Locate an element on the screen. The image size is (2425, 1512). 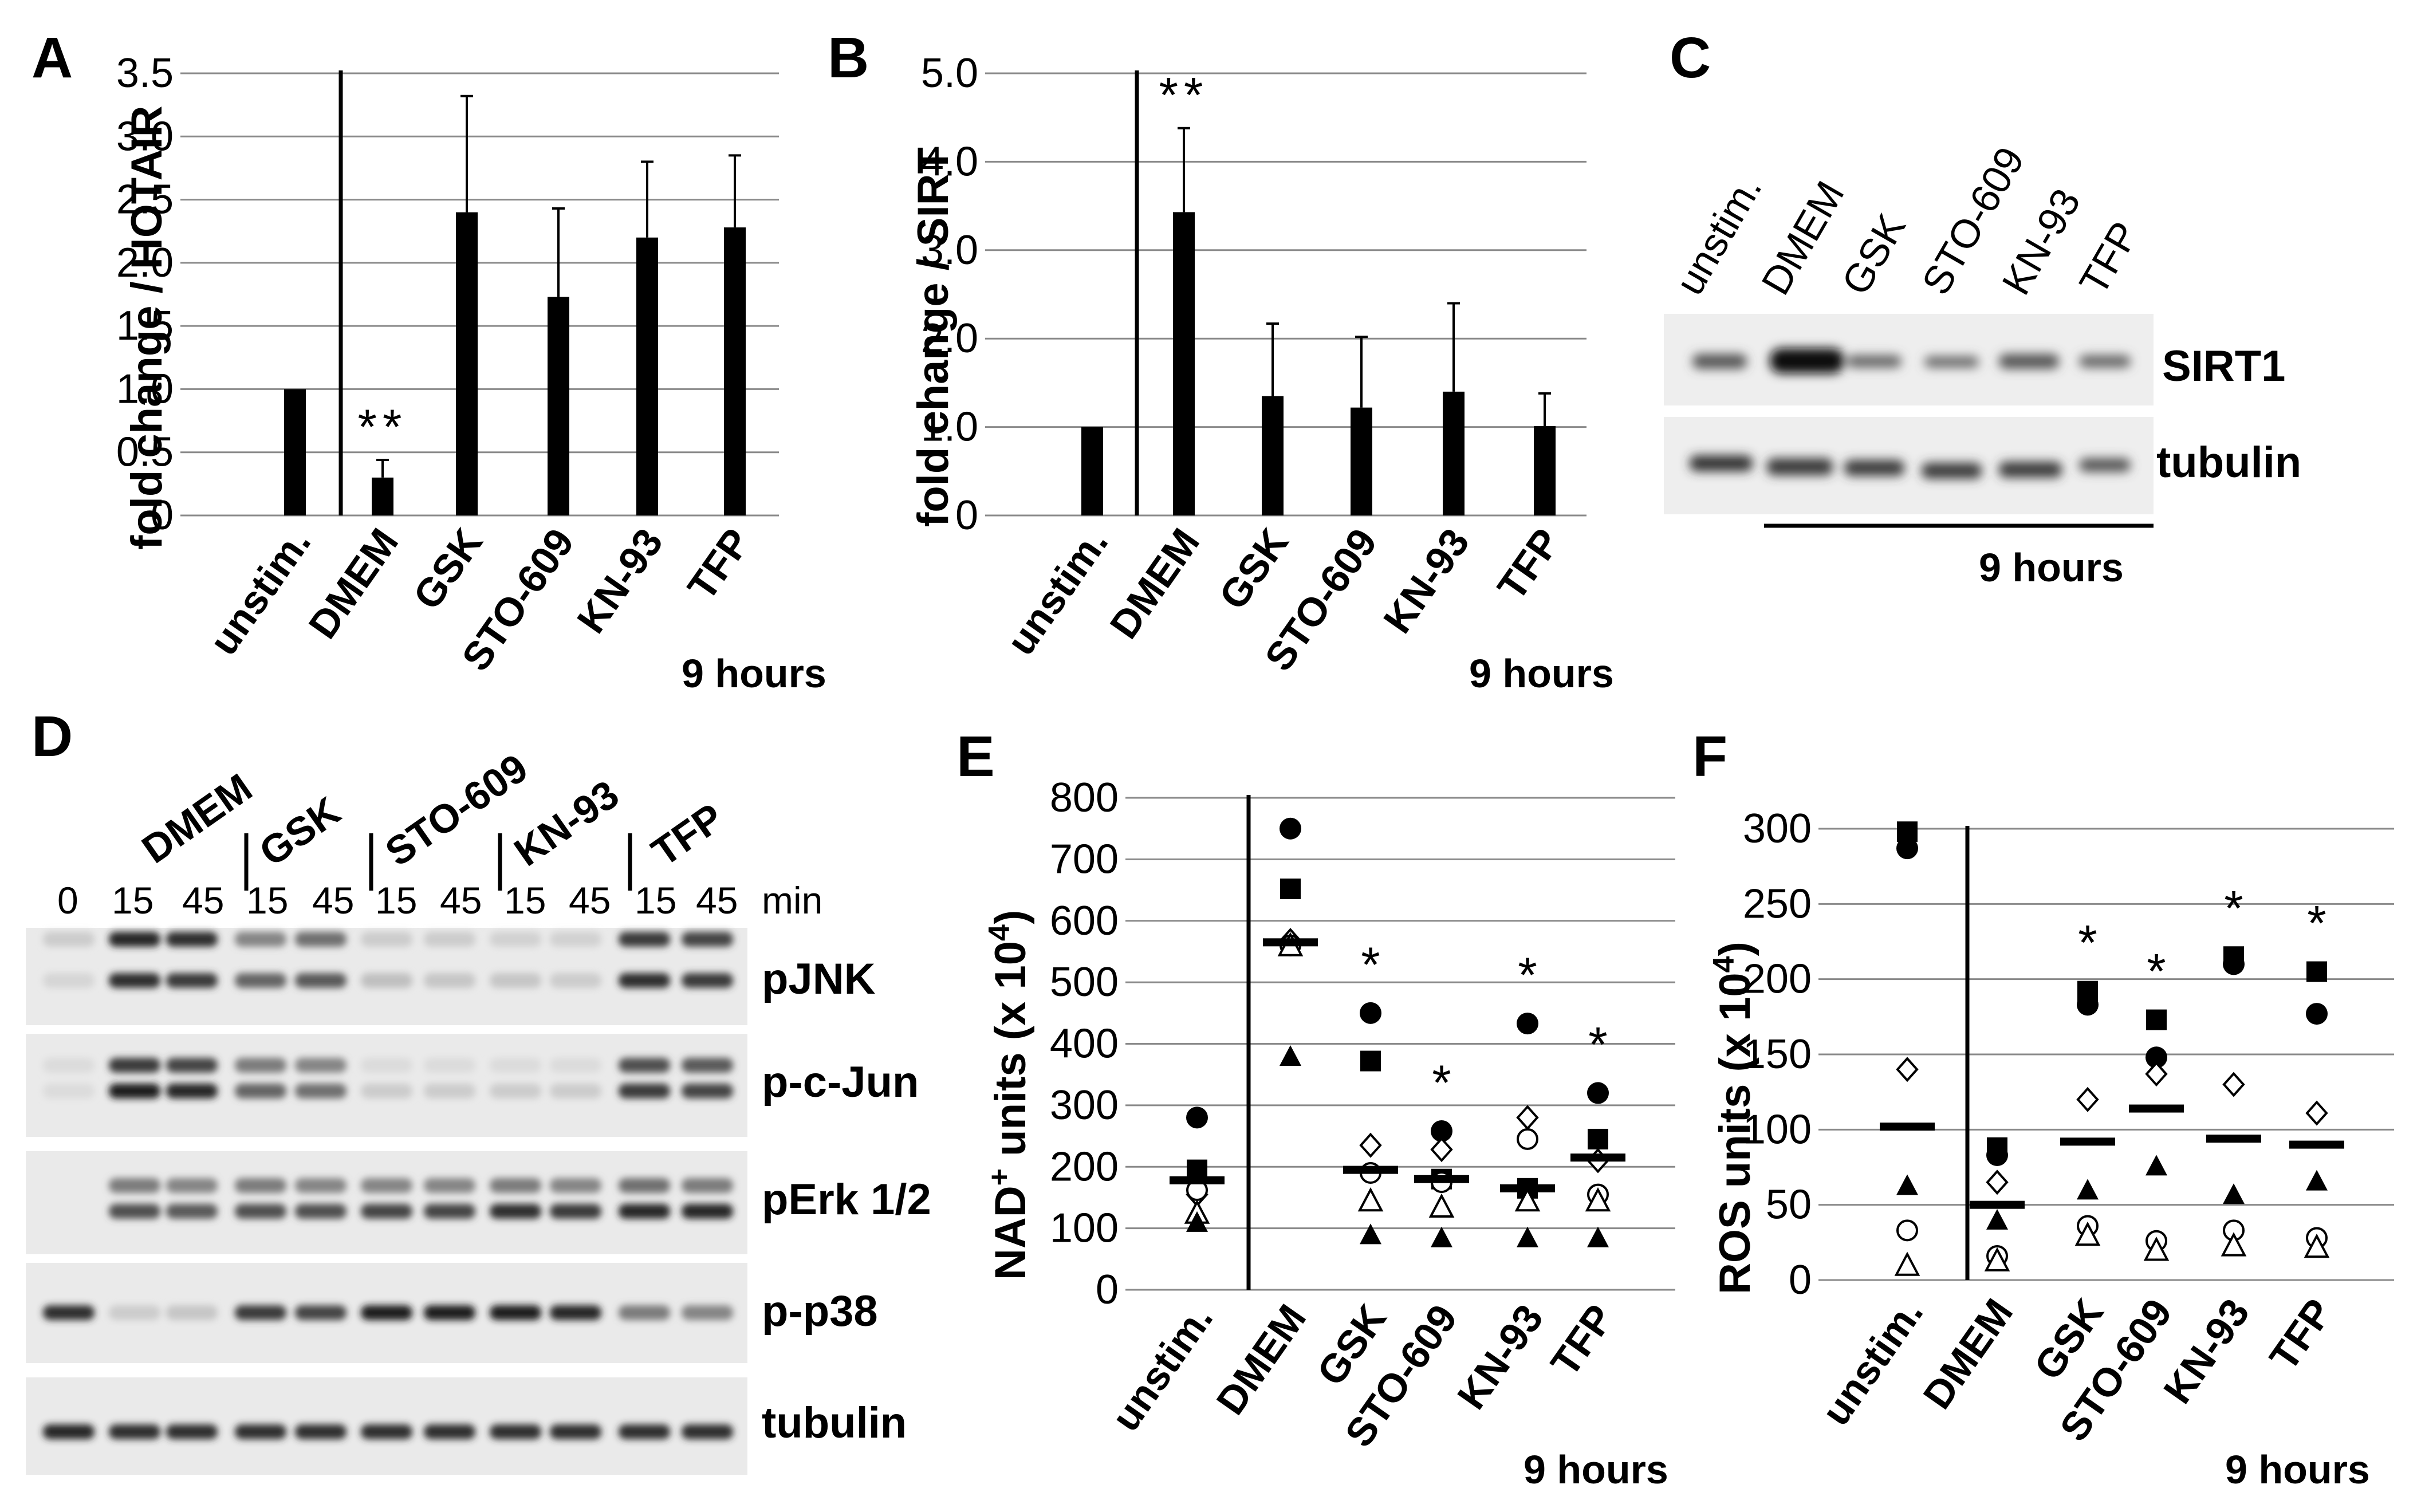
panel-b-time-label: 9 hours is located at coordinates (1541, 673).